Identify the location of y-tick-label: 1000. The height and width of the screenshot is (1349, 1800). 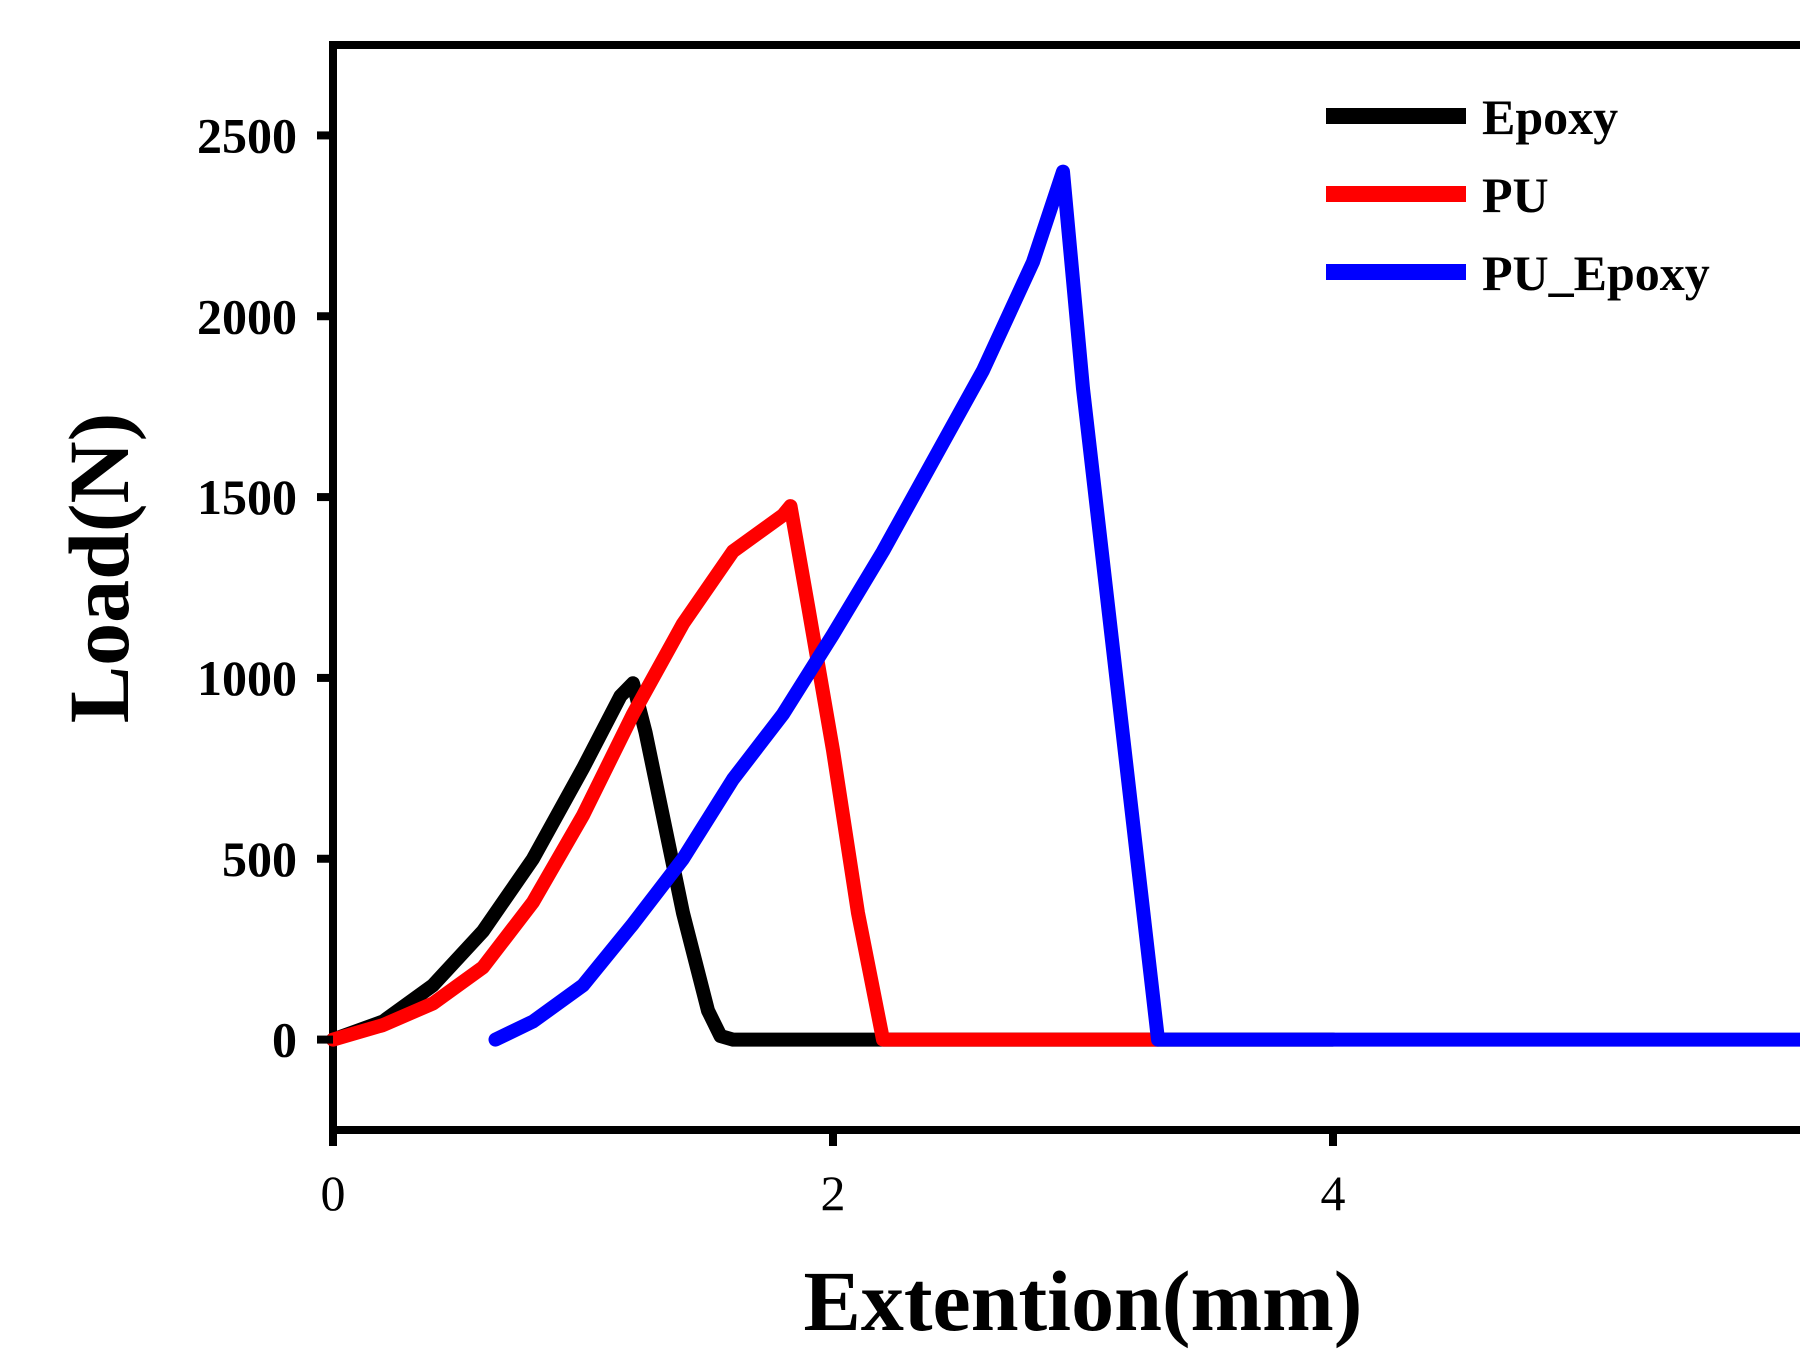
(247, 678).